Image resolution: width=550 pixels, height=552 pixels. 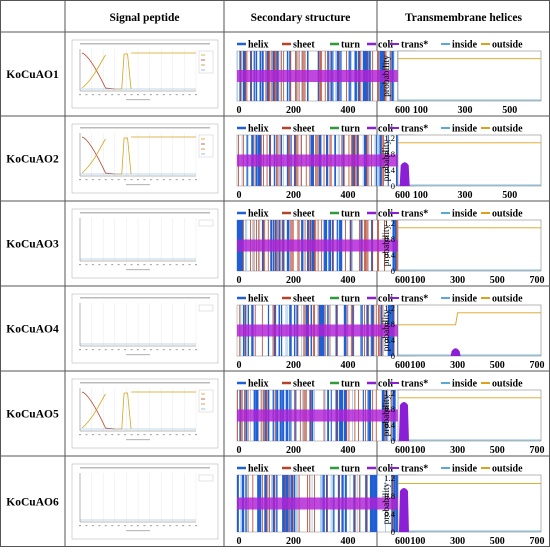 What do you see at coordinates (32, 160) in the screenshot?
I see `row-label: KoCuAO2` at bounding box center [32, 160].